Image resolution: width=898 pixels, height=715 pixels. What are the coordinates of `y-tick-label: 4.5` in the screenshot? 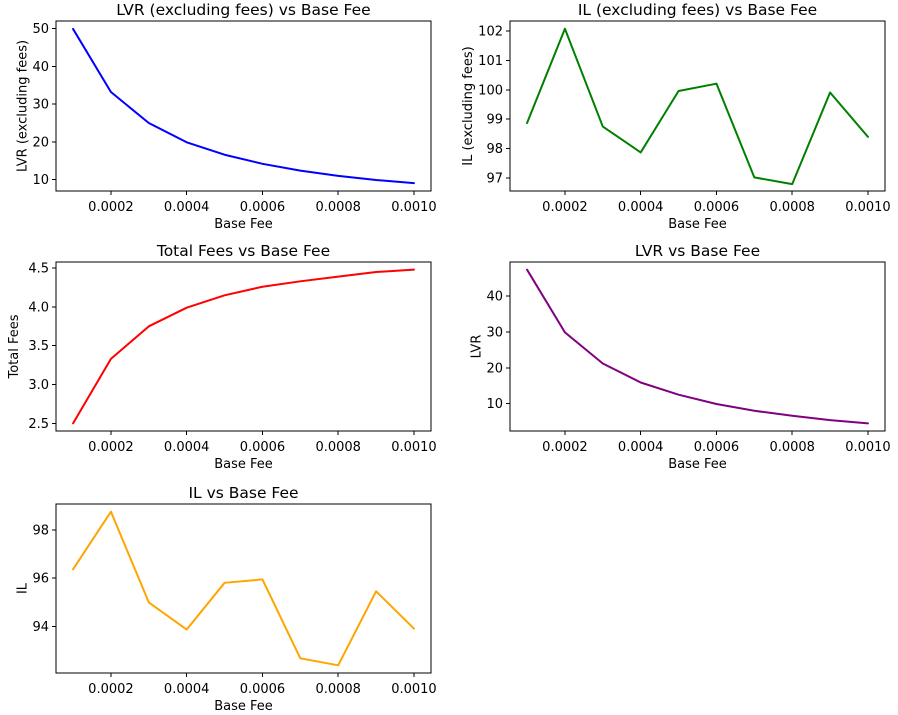 It's located at (38, 269).